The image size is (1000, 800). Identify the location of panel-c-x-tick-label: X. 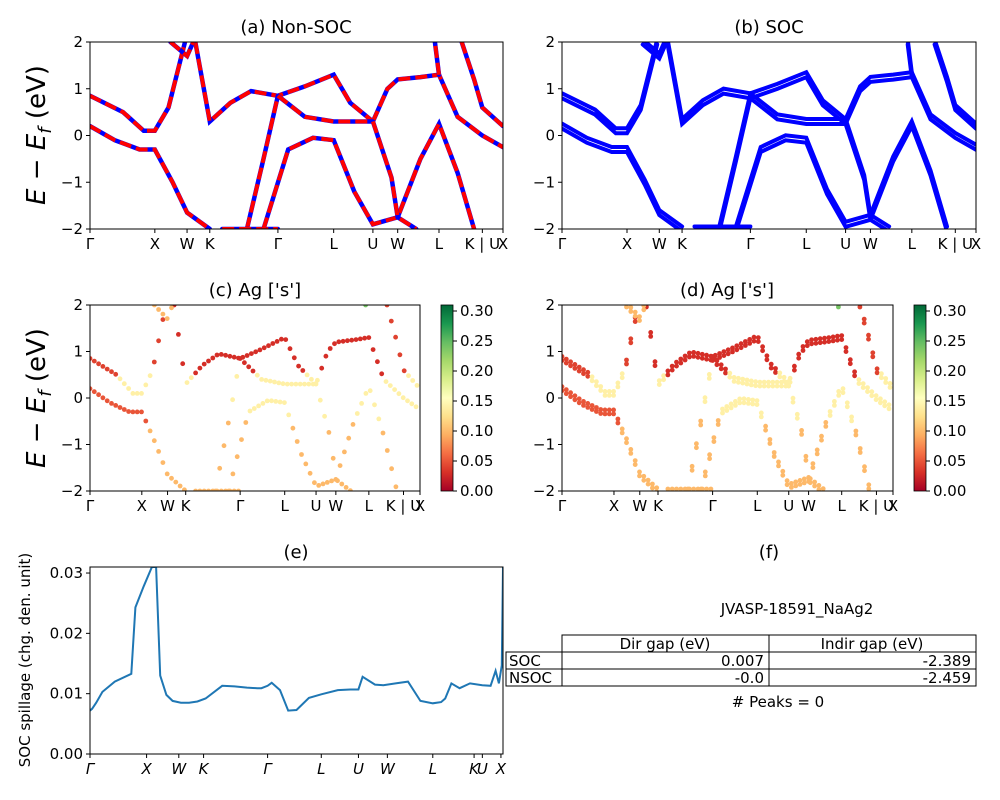
(420, 506).